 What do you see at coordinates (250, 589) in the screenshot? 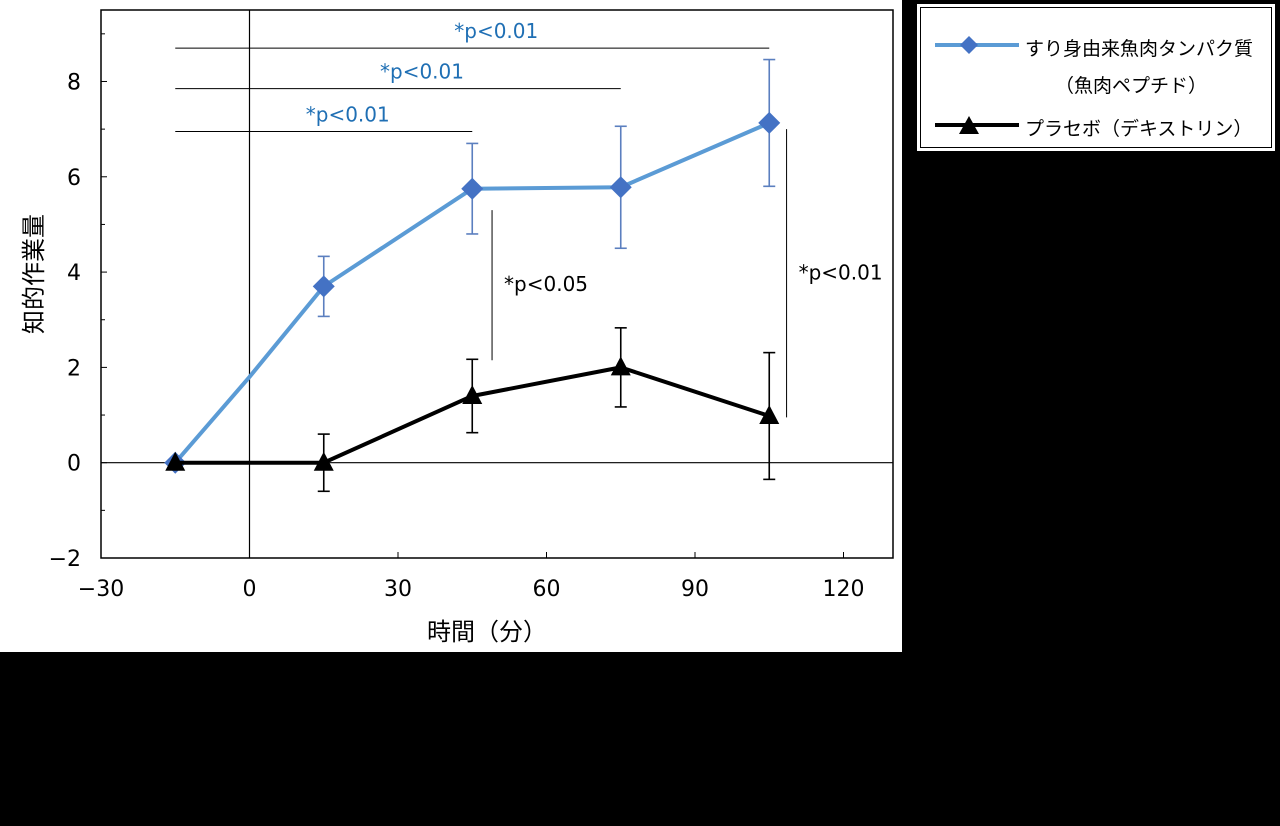
I see `x-tick-label: 0` at bounding box center [250, 589].